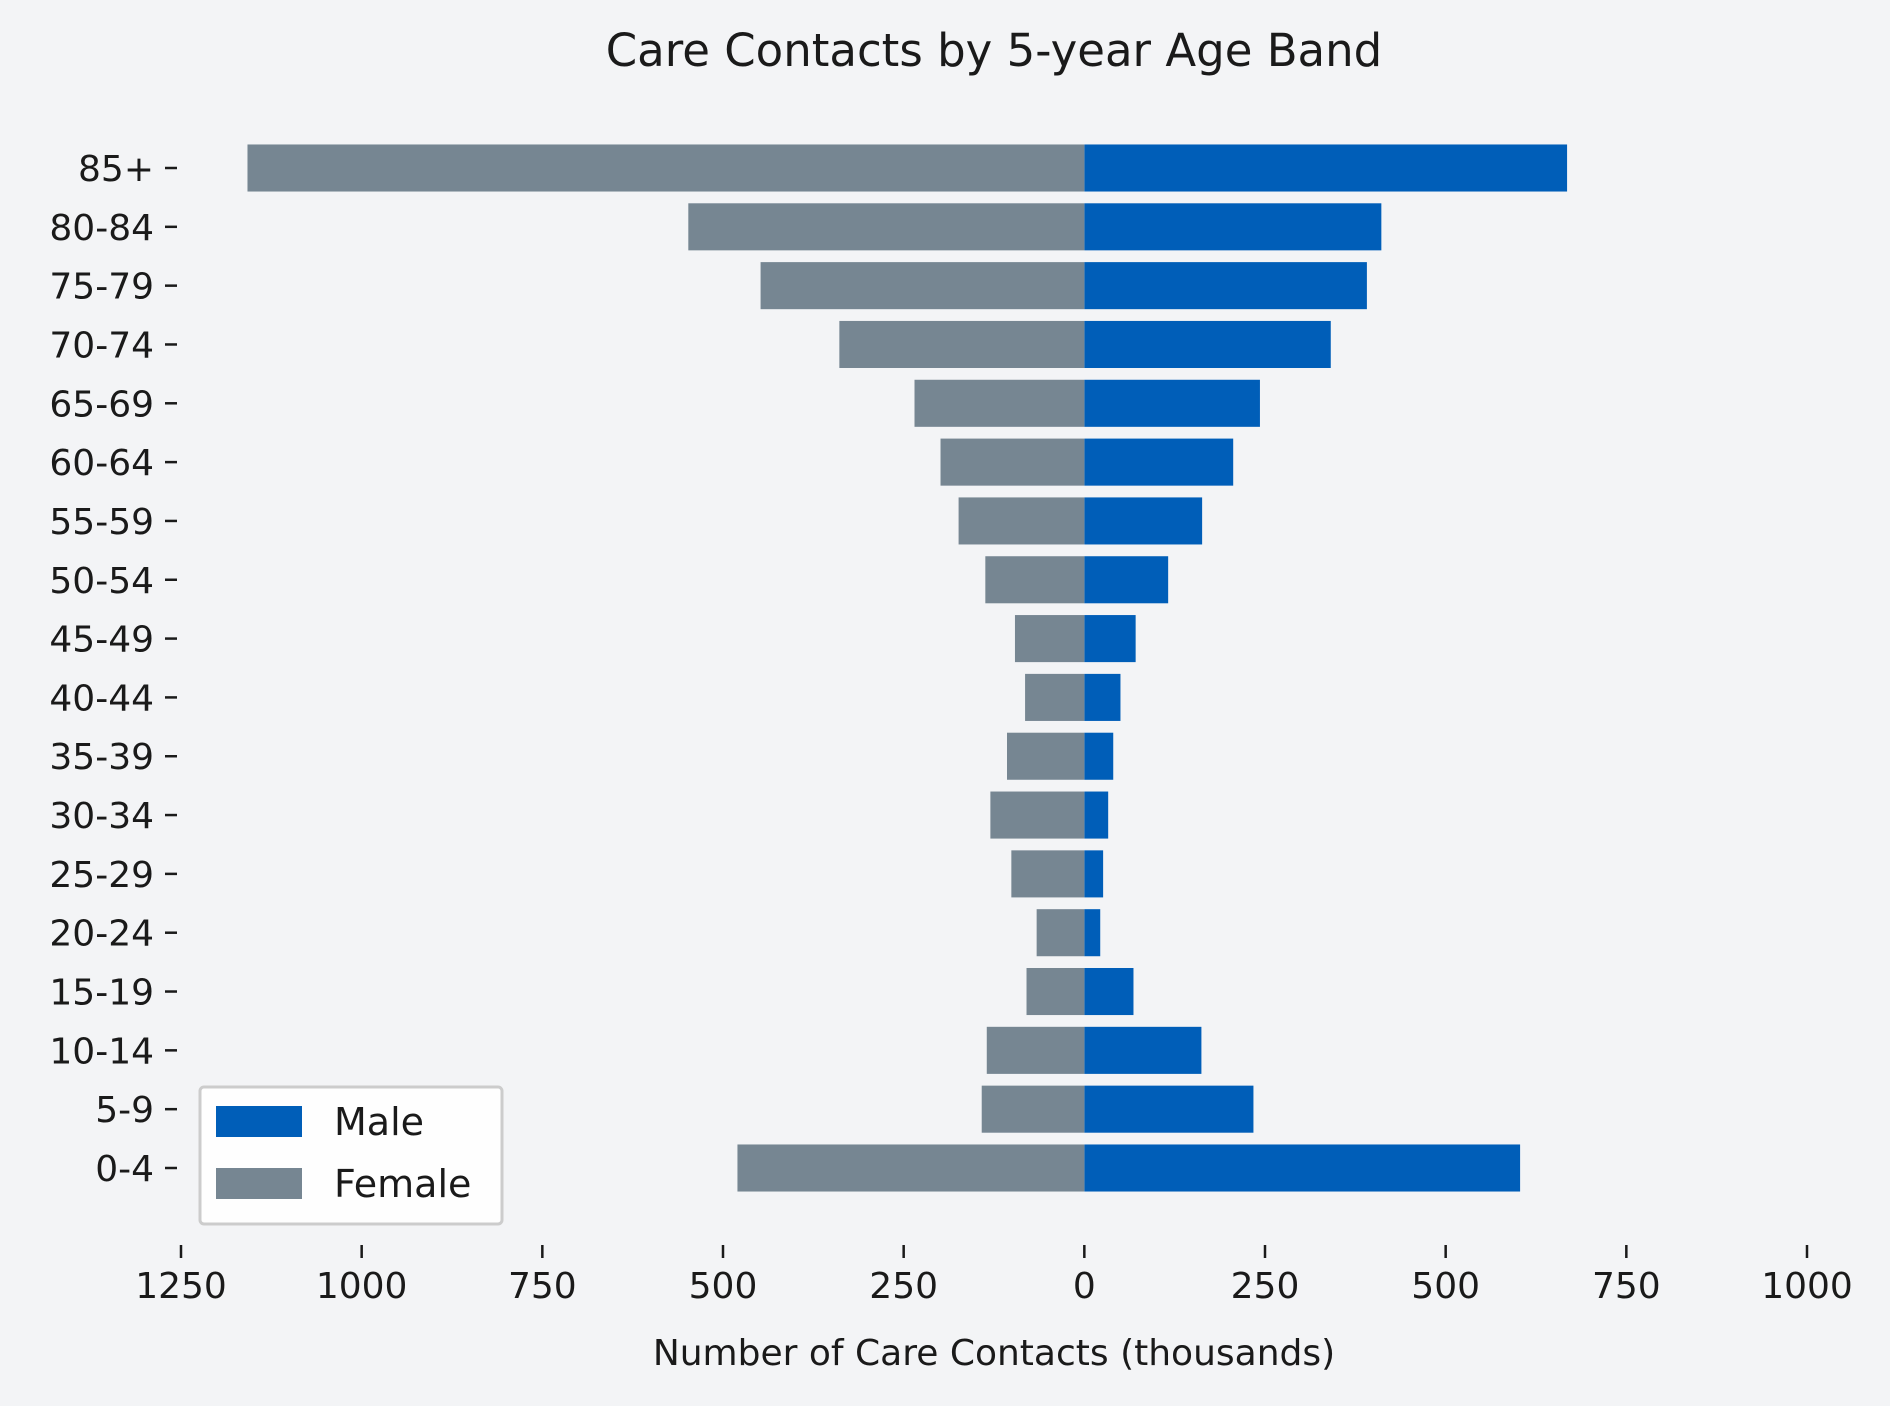  What do you see at coordinates (101, 404) in the screenshot?
I see `y-tick-label: 65-69` at bounding box center [101, 404].